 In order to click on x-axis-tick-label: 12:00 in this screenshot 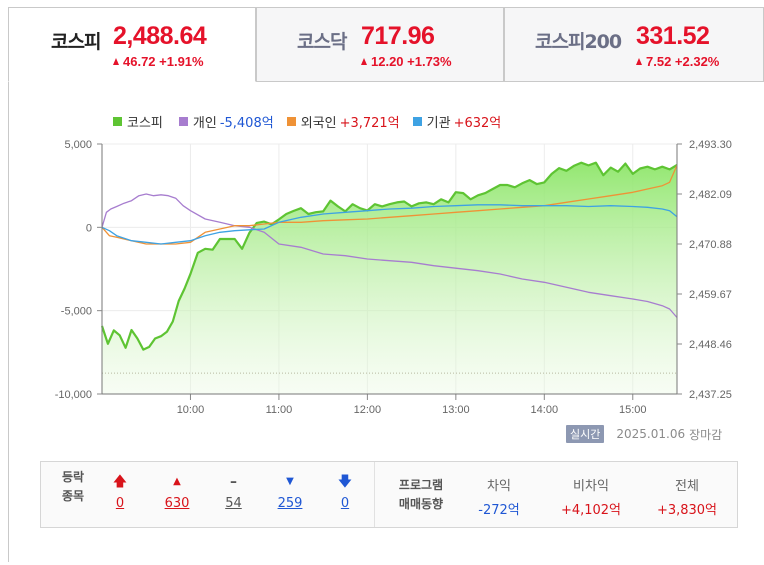, I will do `click(368, 410)`.